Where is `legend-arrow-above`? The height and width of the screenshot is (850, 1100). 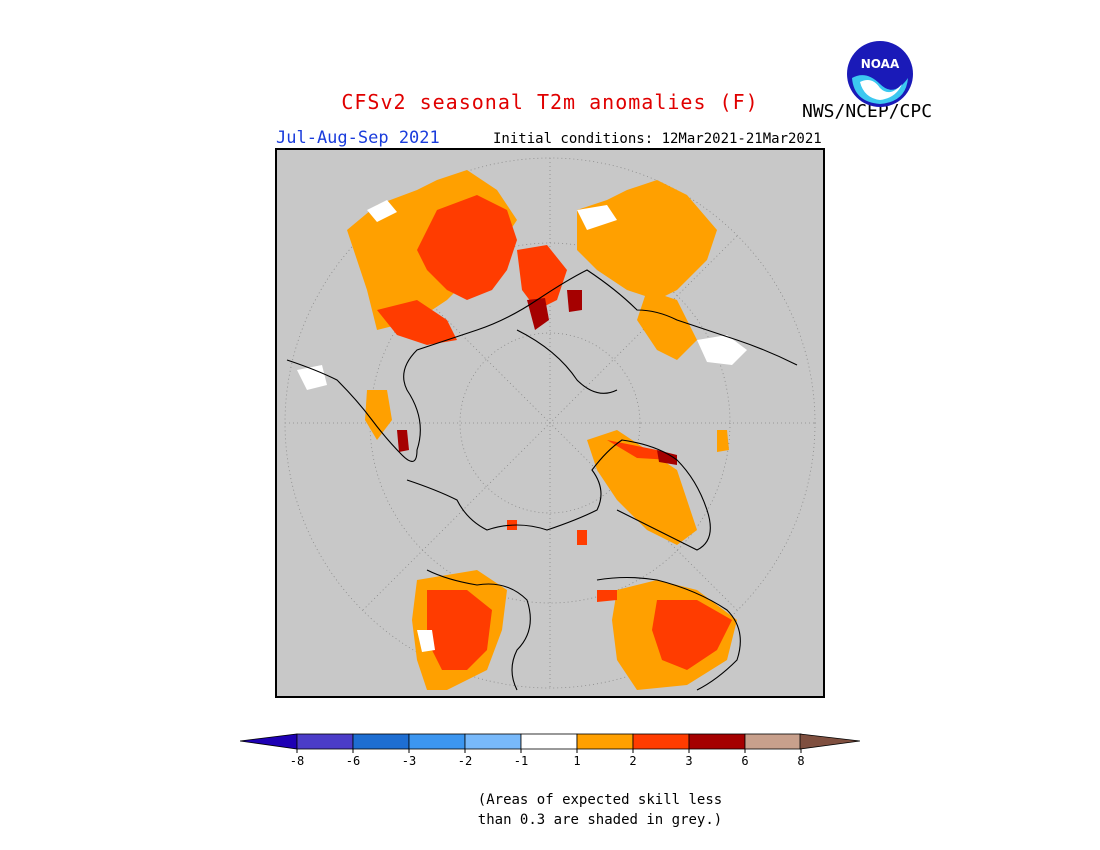
legend-arrow-above is located at coordinates (829, 741).